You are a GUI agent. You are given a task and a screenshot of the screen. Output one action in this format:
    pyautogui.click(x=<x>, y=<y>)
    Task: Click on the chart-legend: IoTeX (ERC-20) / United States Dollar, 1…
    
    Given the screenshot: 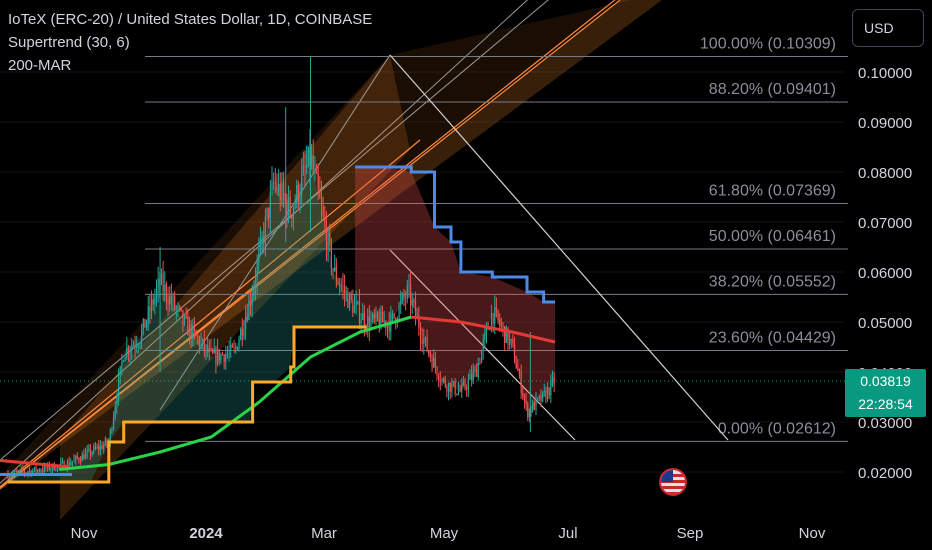 What is the action you would take?
    pyautogui.click(x=190, y=42)
    